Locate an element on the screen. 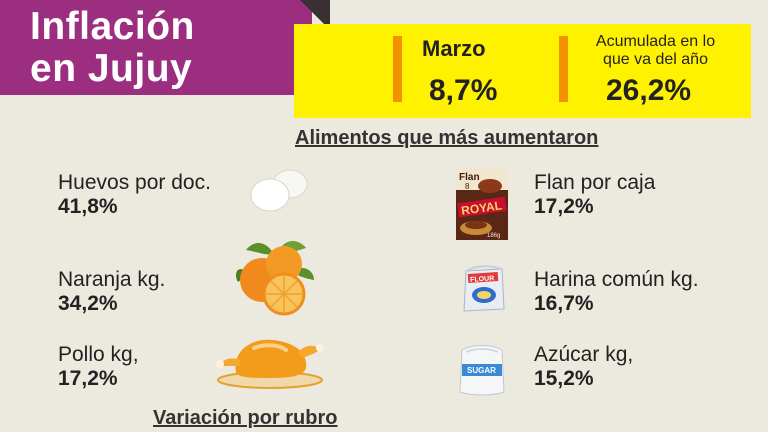 Image resolution: width=768 pixels, height=432 pixels. title-banner is located at coordinates (156, 47).